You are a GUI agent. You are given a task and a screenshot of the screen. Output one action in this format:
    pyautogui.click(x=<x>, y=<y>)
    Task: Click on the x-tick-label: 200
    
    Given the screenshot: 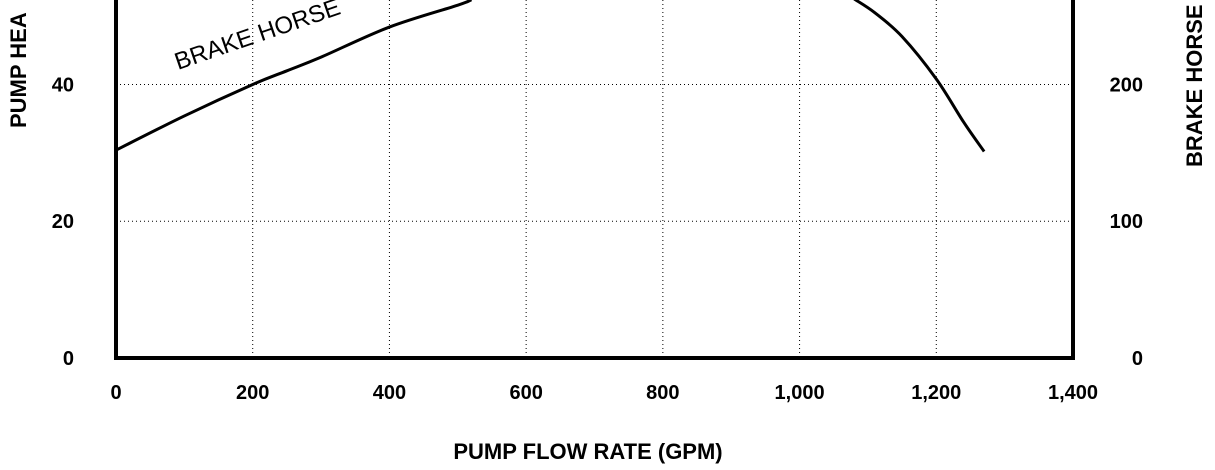 What is the action you would take?
    pyautogui.click(x=252, y=393)
    